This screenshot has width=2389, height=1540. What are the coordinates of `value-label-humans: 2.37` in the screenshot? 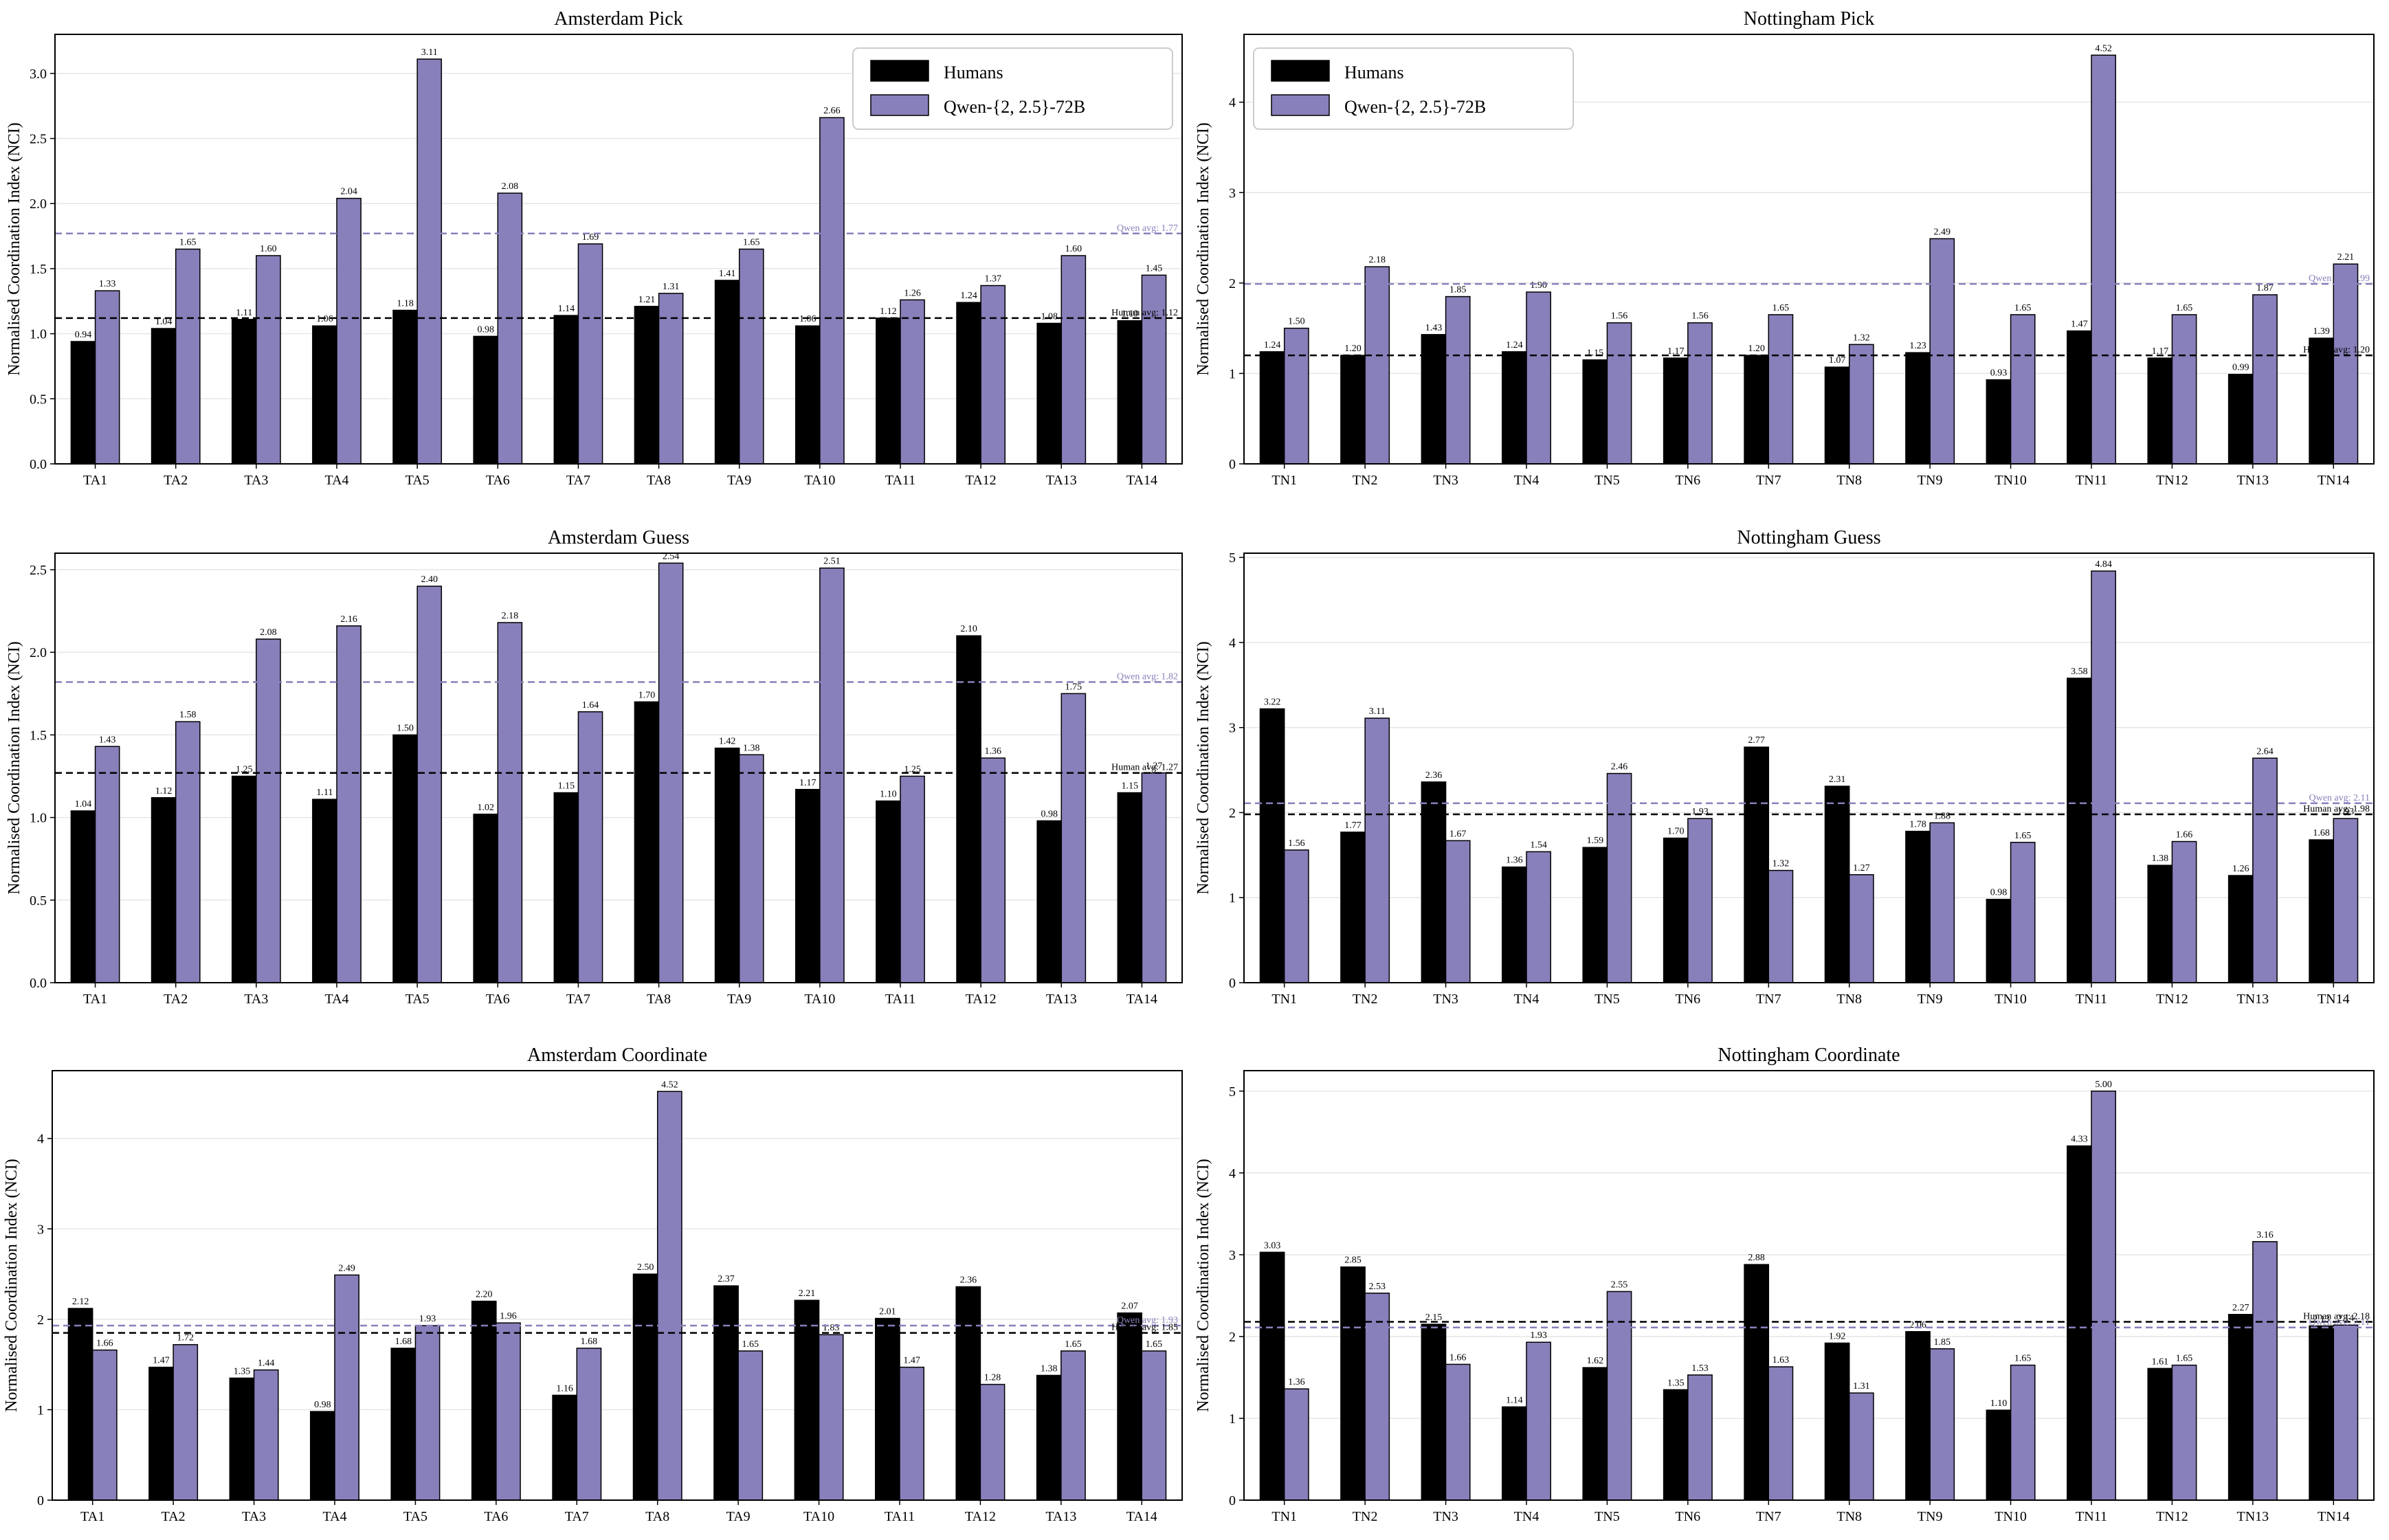 It's located at (726, 1279).